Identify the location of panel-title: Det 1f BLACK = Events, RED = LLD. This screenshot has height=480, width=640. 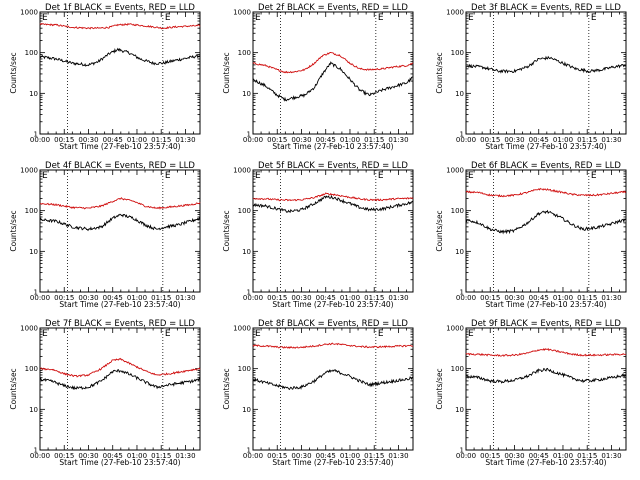
(120, 8).